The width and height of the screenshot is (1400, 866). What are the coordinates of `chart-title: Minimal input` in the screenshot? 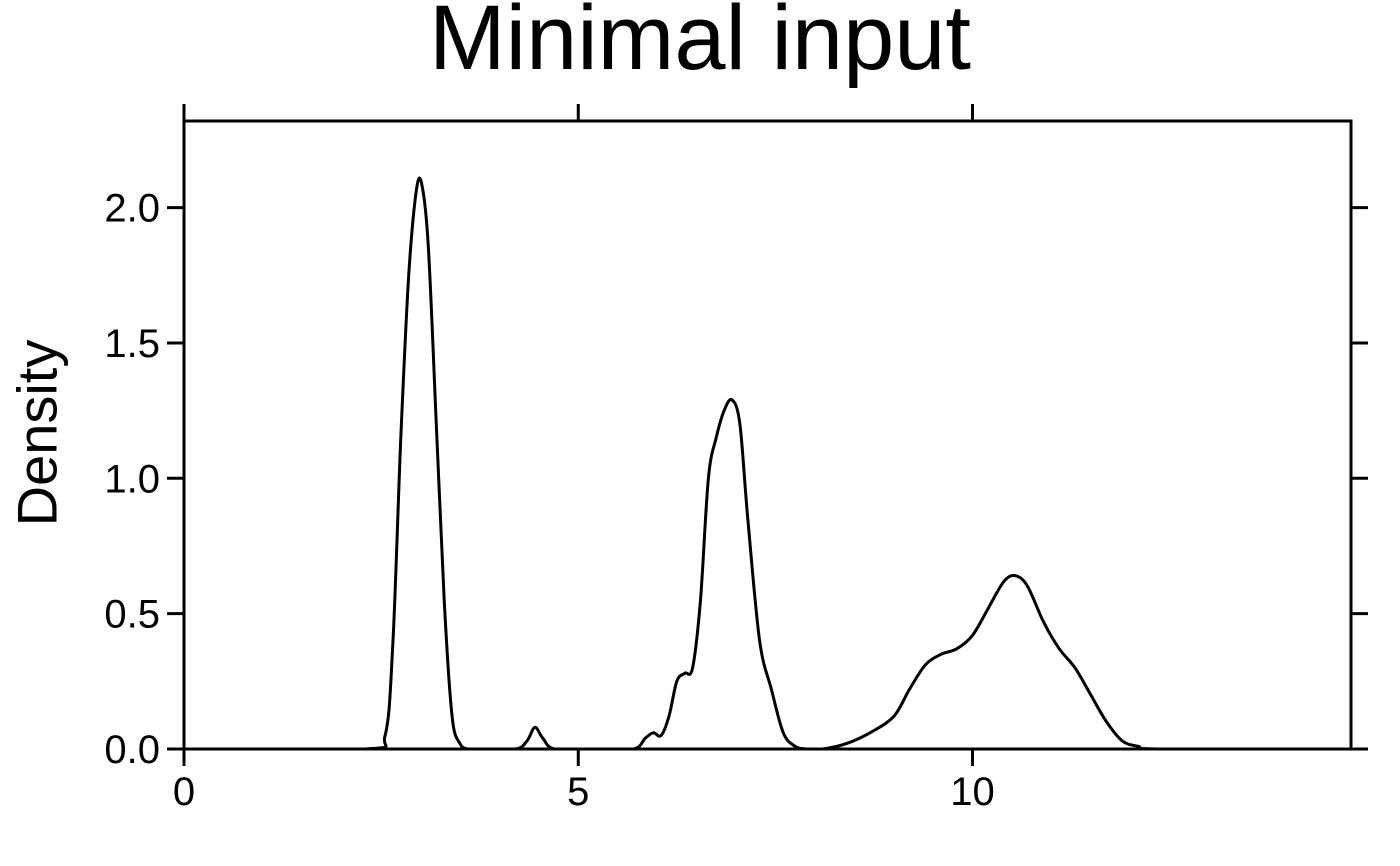 It's located at (700, 44).